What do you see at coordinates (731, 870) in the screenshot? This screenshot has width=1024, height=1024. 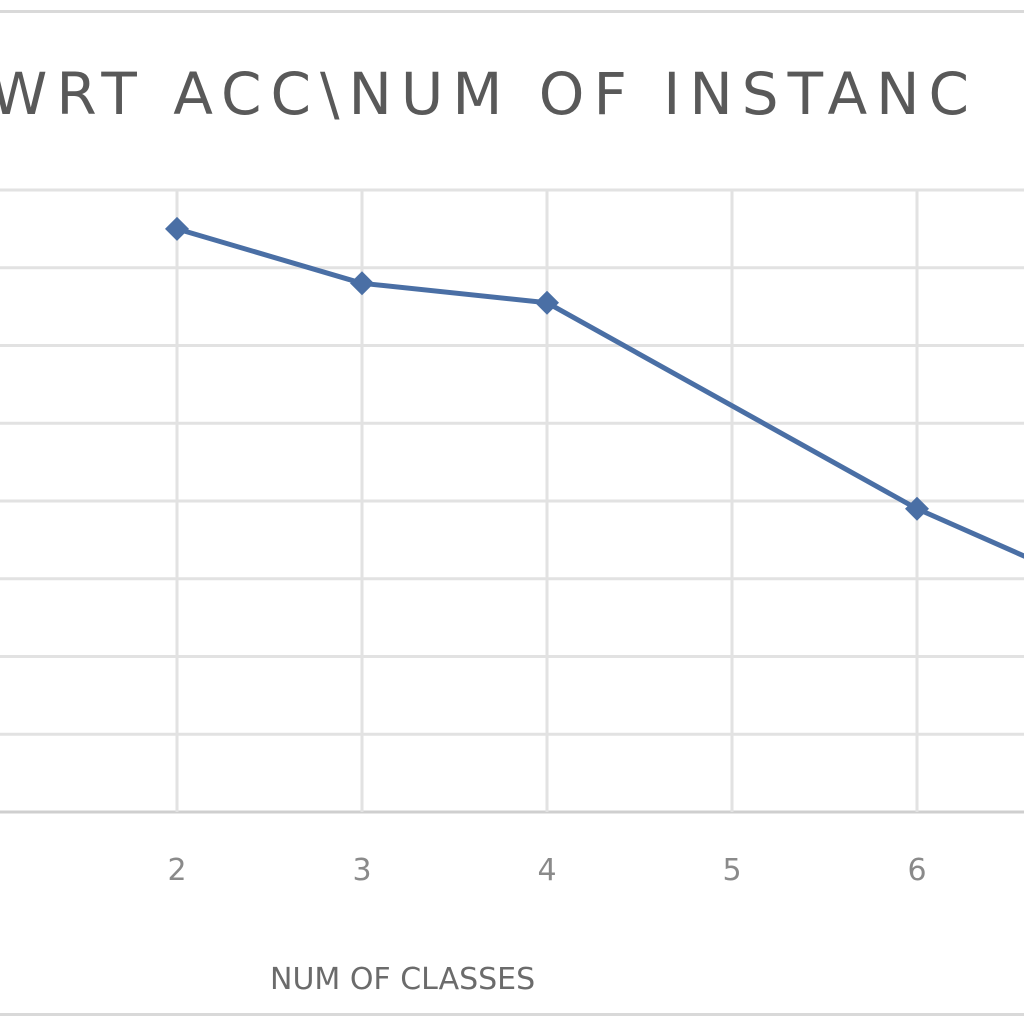 I see `x-tick-label: 5` at bounding box center [731, 870].